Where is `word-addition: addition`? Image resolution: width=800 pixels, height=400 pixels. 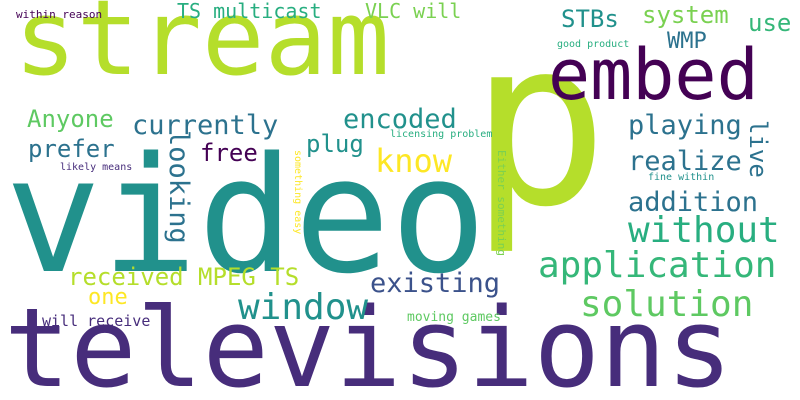 word-addition: addition is located at coordinates (693, 202).